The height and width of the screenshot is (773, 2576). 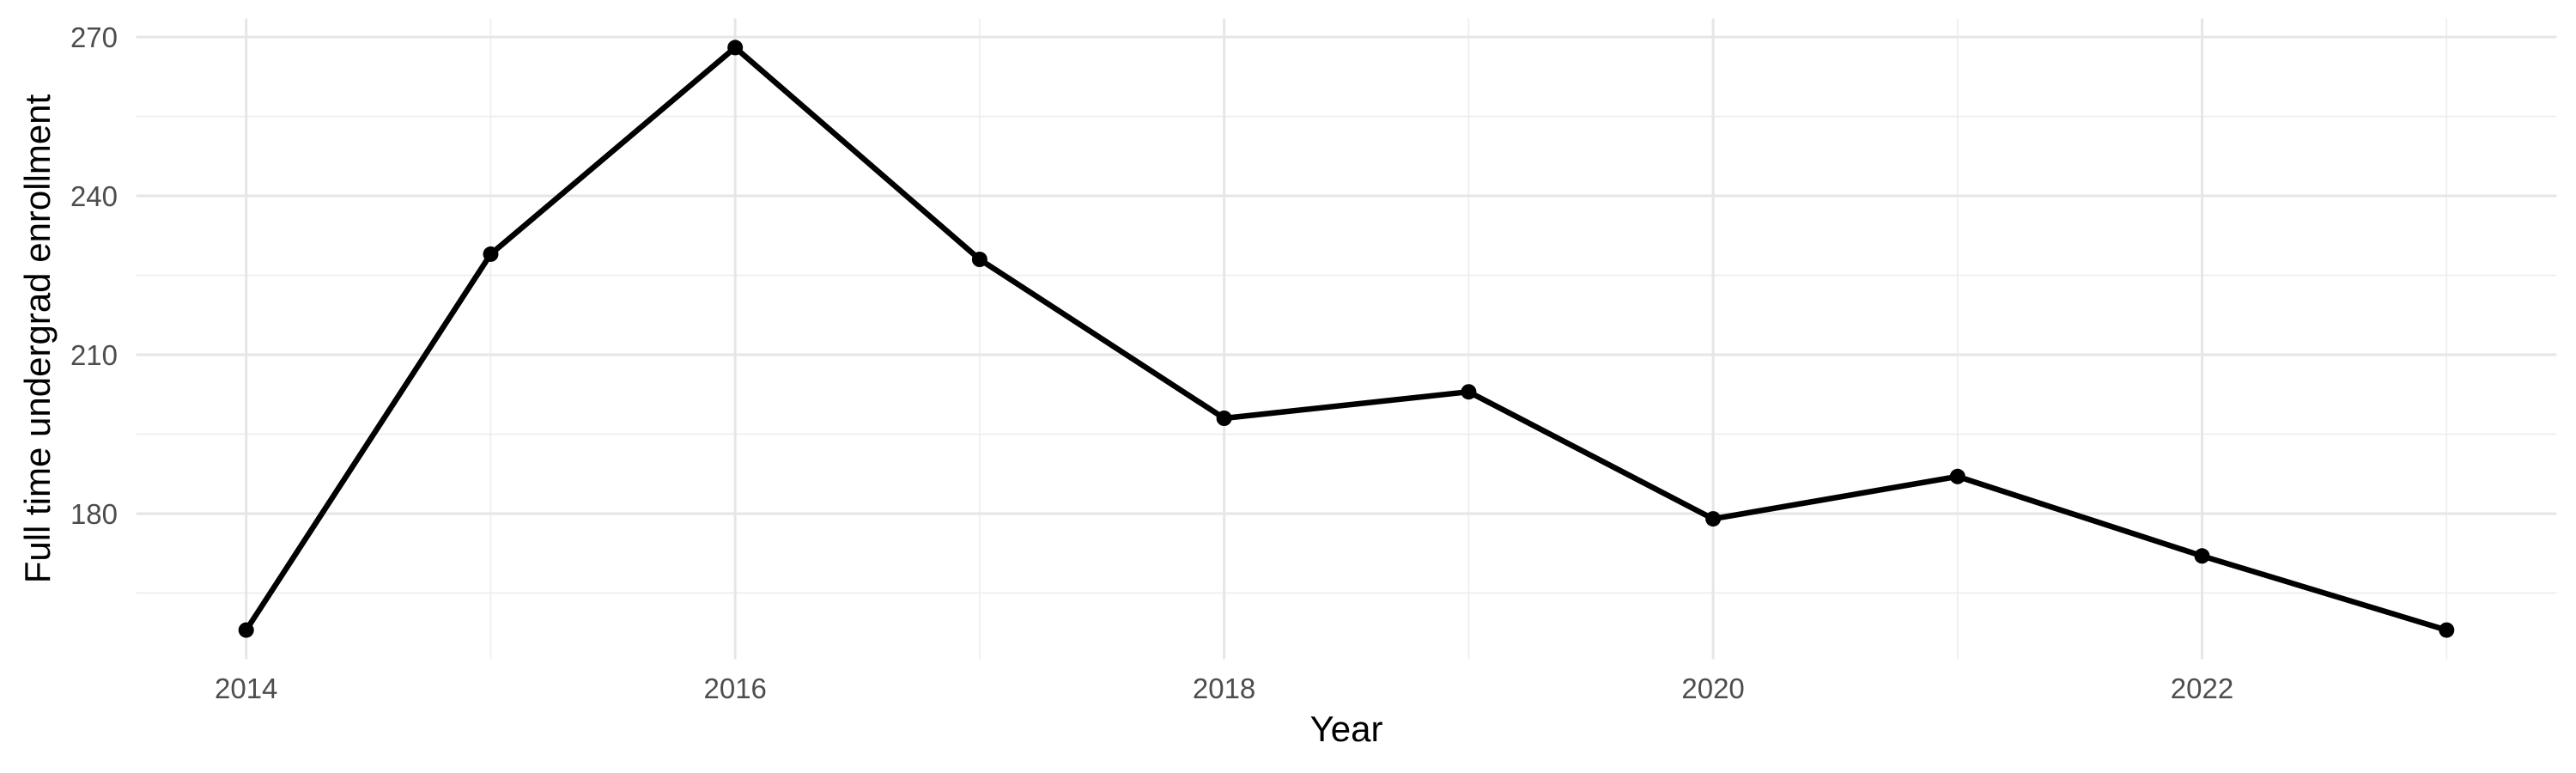 What do you see at coordinates (94, 275) in the screenshot?
I see `y-axis-tick-labels: 180 210 240 270` at bounding box center [94, 275].